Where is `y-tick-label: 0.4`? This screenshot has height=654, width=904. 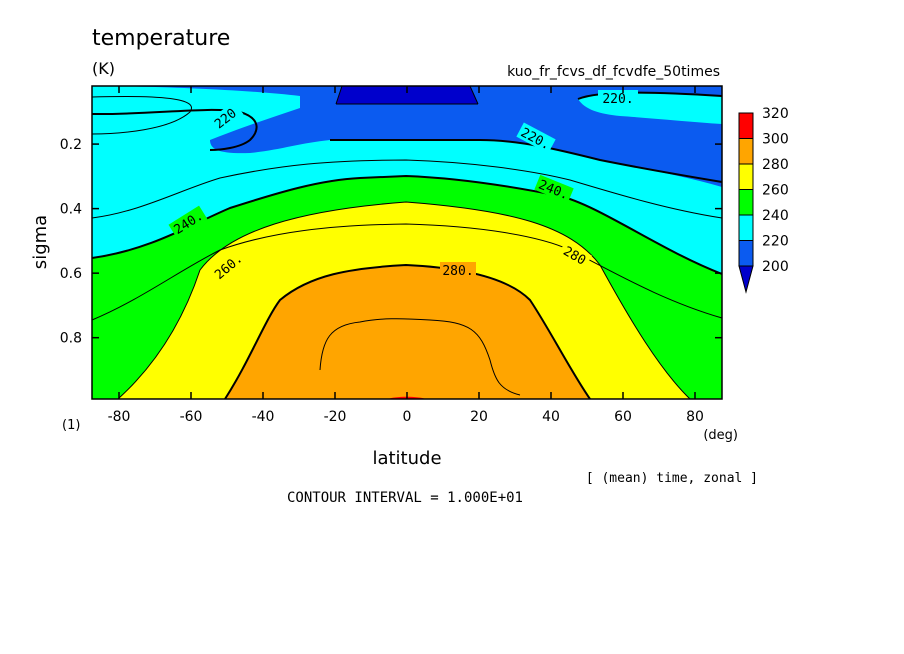 y-tick-label: 0.4 is located at coordinates (71, 210).